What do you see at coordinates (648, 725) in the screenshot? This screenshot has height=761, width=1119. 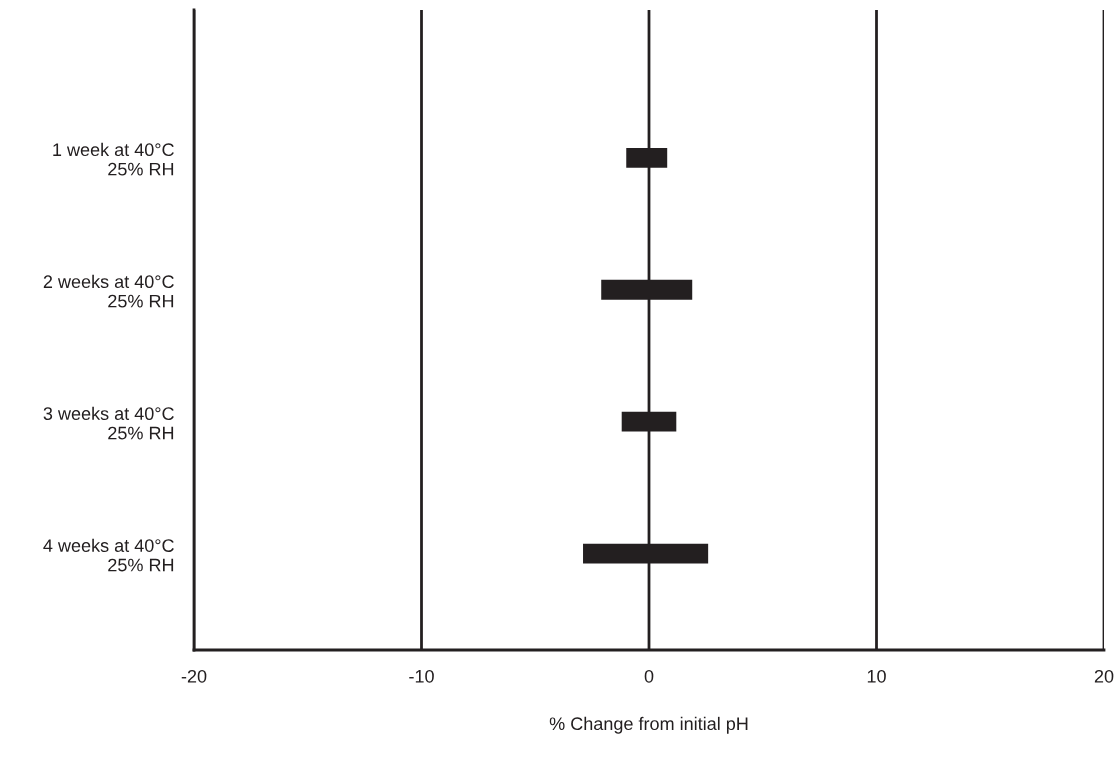 I see `x-axis-title: % Change from initial pH` at bounding box center [648, 725].